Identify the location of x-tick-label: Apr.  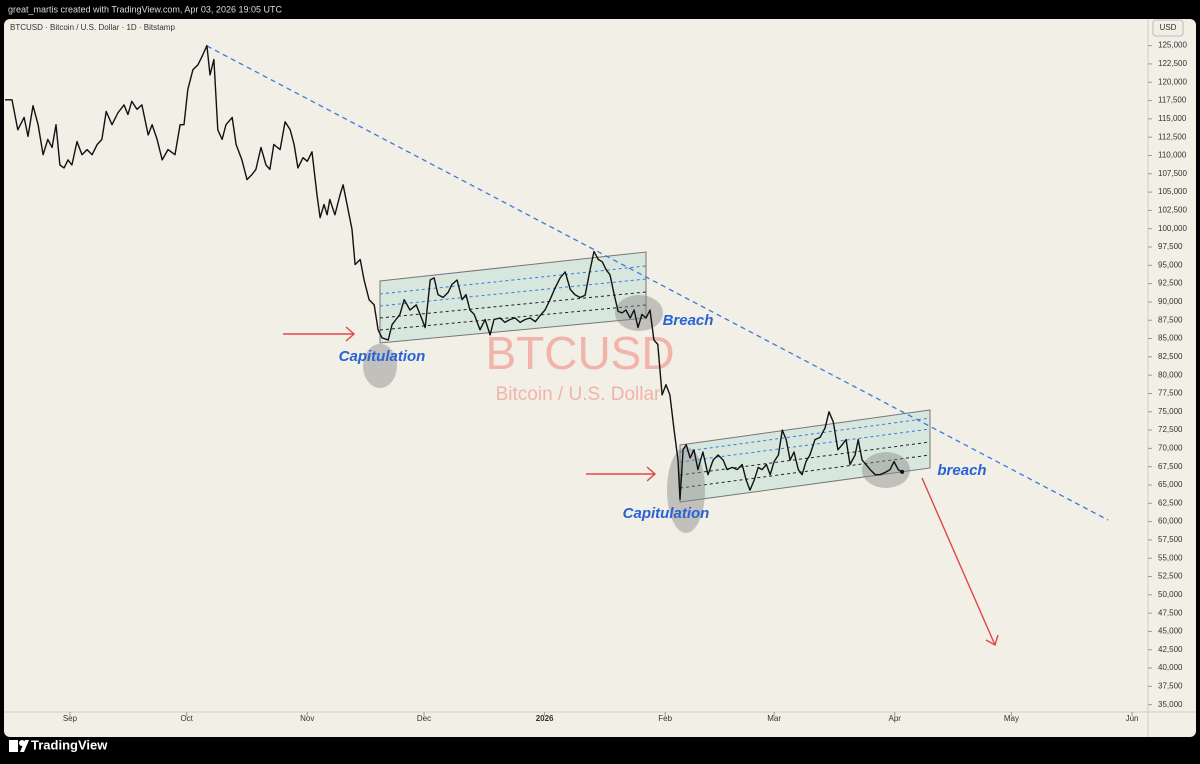
(895, 718).